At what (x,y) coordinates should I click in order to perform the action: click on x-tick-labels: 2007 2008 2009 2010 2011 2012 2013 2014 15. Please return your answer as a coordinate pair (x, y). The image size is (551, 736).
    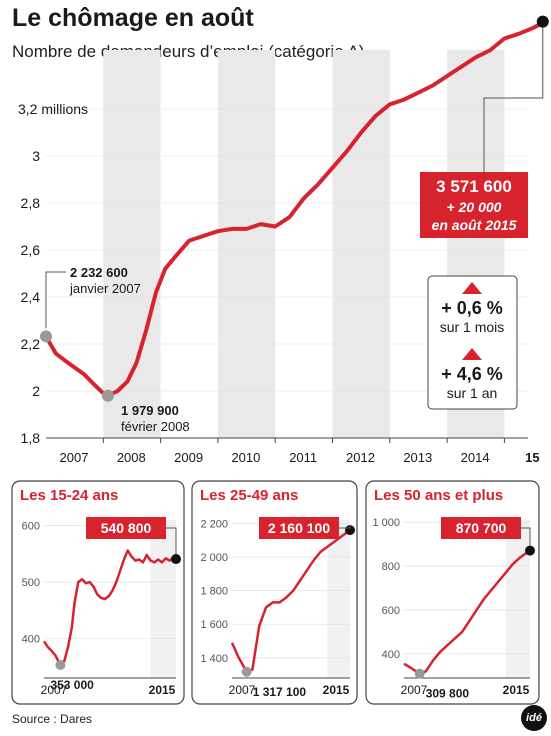
    Looking at the image, I should click on (300, 451).